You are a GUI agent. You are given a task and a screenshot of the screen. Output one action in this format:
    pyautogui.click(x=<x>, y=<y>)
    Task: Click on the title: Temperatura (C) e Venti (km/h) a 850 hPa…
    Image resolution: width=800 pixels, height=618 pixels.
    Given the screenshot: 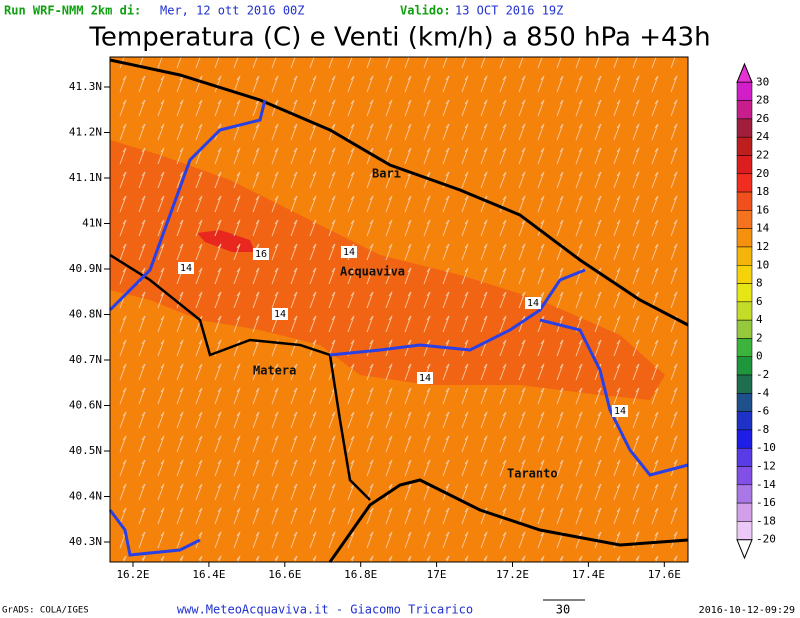 What is the action you would take?
    pyautogui.click(x=399, y=38)
    